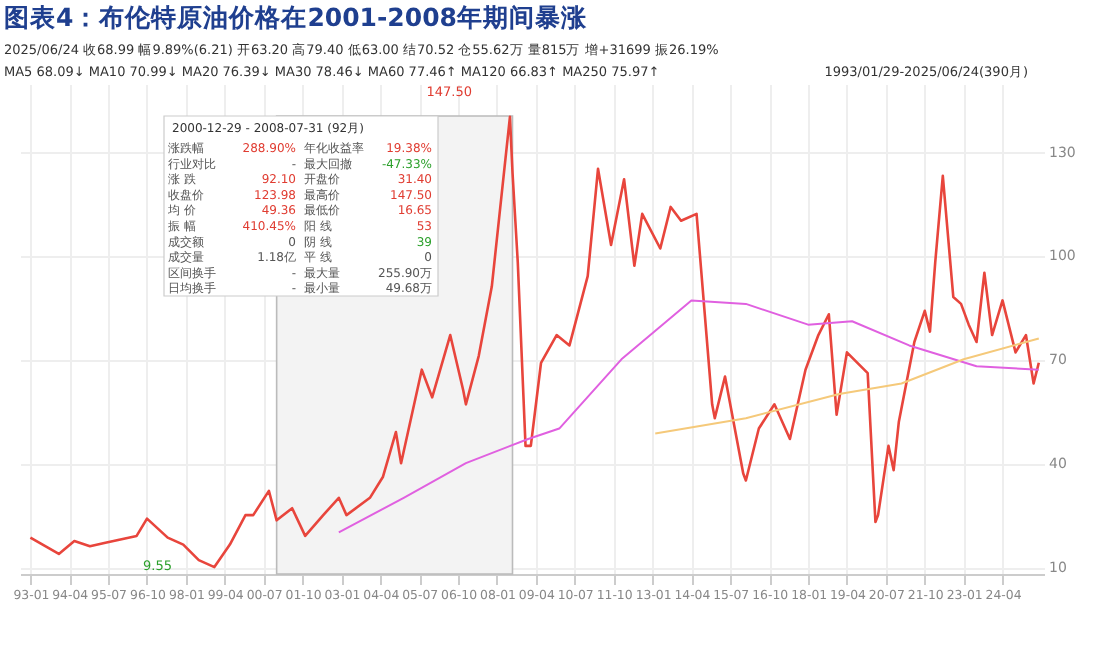  What do you see at coordinates (296, 17) in the screenshot?
I see `chart-title: 图表4：布伦特原油价格在2001-2008年期间暴涨` at bounding box center [296, 17].